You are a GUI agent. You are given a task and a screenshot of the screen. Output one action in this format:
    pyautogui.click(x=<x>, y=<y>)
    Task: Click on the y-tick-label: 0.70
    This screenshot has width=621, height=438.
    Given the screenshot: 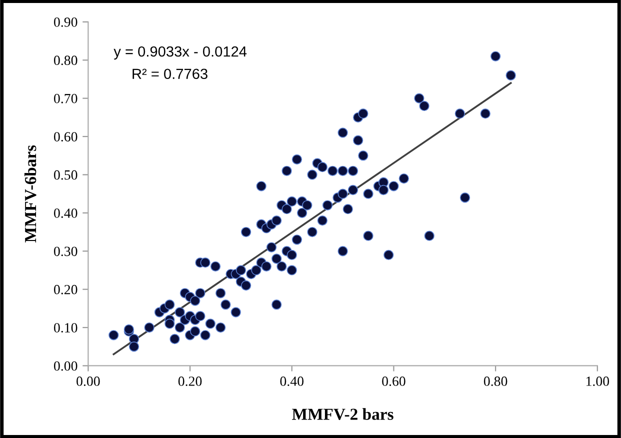 What is the action you would take?
    pyautogui.click(x=66, y=99)
    